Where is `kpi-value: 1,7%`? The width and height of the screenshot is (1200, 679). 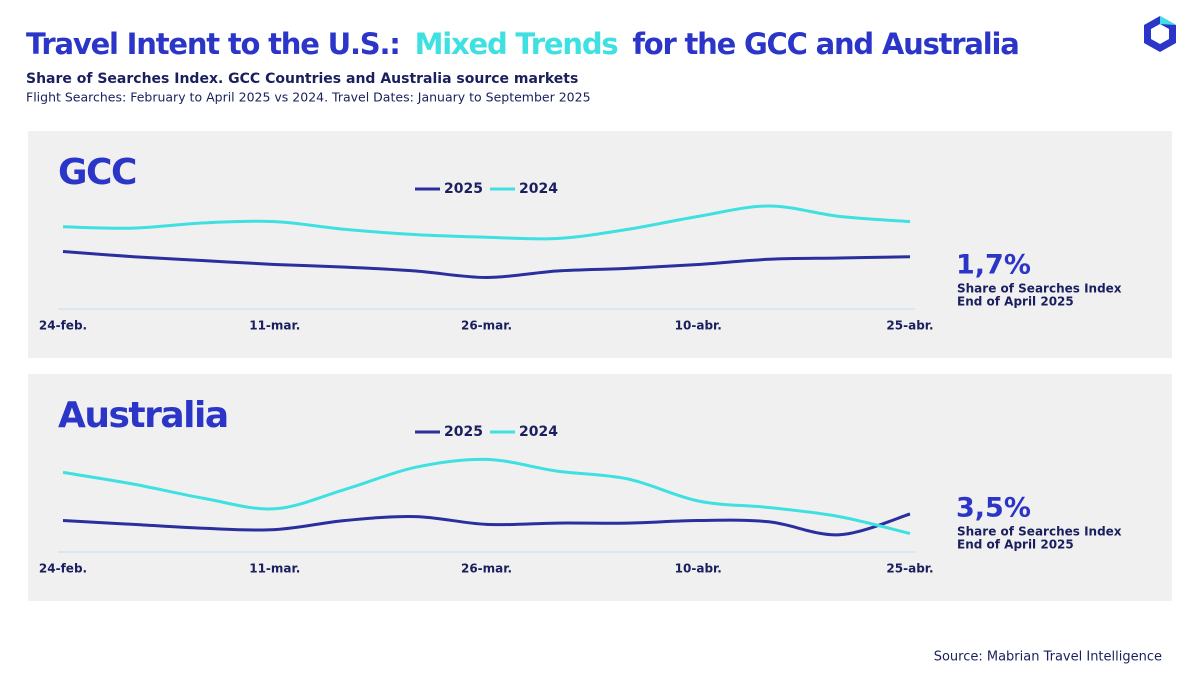
kpi-value: 1,7% is located at coordinates (993, 265).